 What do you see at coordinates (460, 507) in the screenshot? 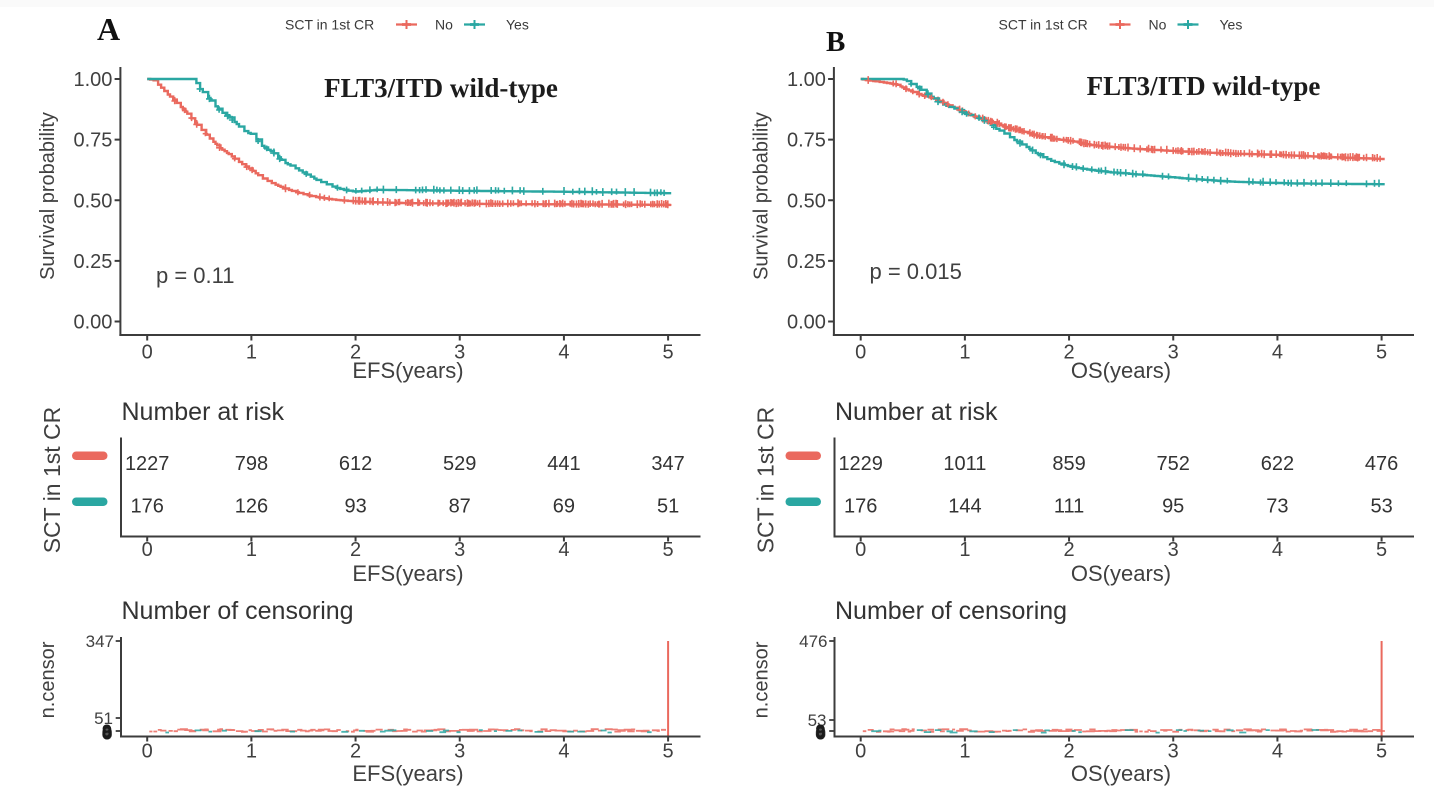
I see `svg-text: 87` at bounding box center [460, 507].